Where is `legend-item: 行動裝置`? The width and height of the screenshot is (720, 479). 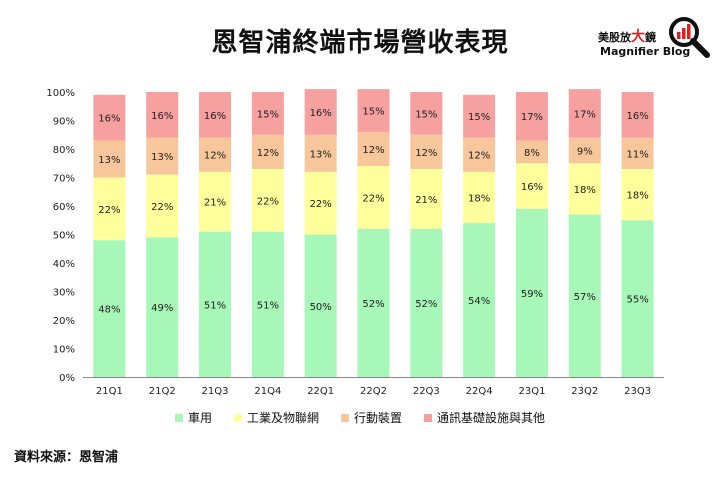 legend-item: 行動裝置 is located at coordinates (371, 417).